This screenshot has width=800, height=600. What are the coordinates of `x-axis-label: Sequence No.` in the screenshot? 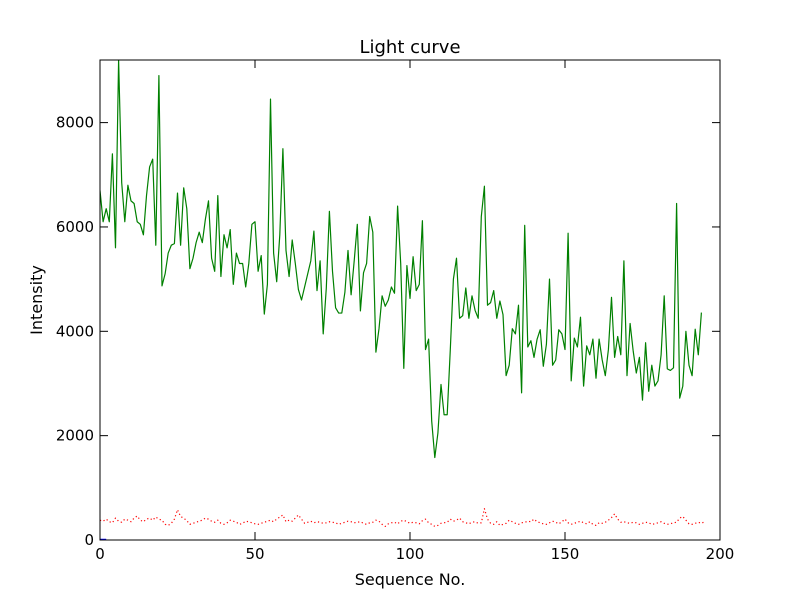 It's located at (410, 579).